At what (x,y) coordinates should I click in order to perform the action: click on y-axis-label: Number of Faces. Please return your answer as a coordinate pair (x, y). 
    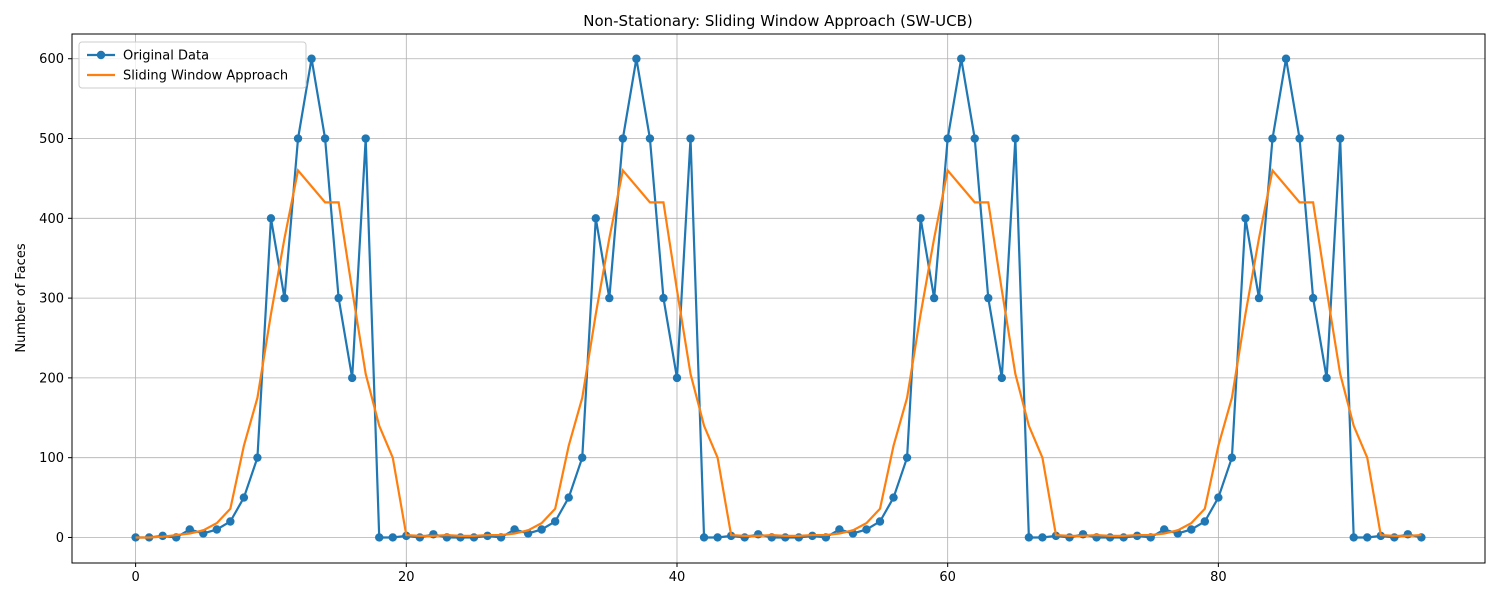
    Looking at the image, I should click on (21, 297).